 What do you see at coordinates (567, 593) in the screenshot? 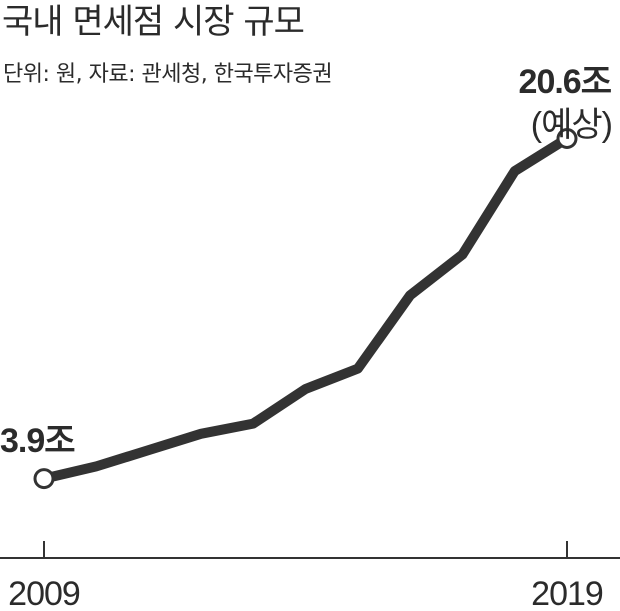
I see `x-tick-label-last: 2019` at bounding box center [567, 593].